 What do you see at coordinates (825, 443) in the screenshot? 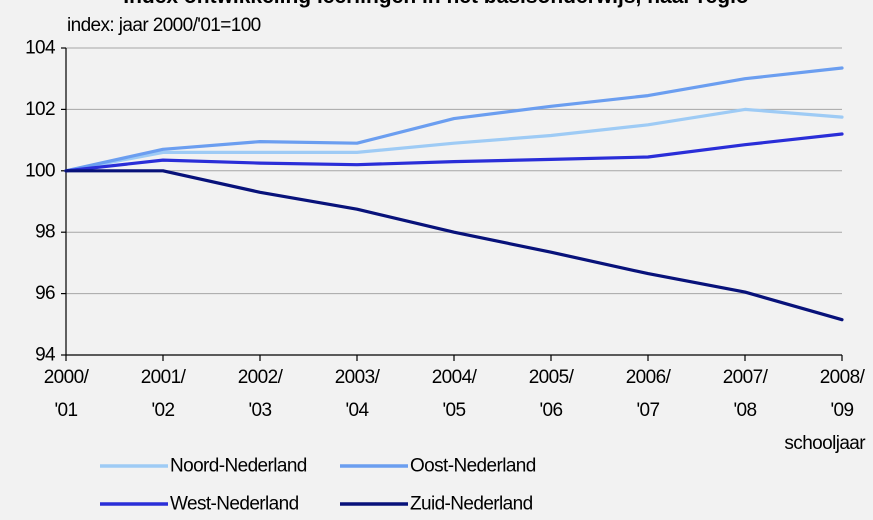
I see `x-axis-label: schooljaar` at bounding box center [825, 443].